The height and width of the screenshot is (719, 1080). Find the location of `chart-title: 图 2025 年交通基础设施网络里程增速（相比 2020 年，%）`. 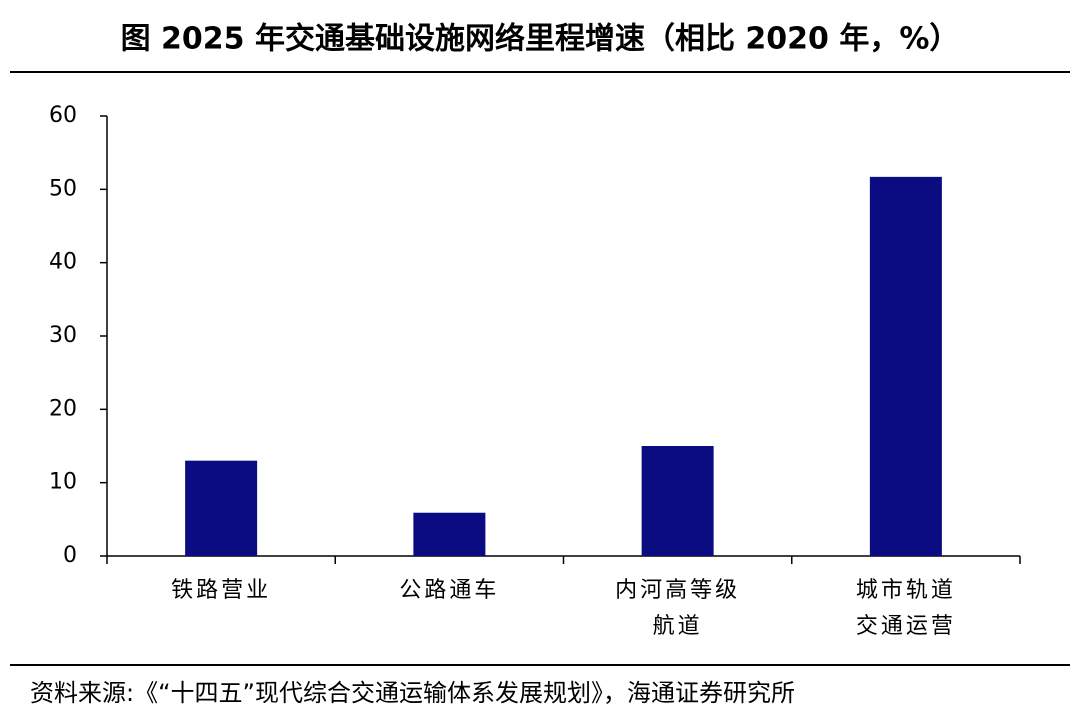

chart-title: 图 2025 年交通基础设施网络里程增速（相比 2020 年，%） is located at coordinates (540, 39).